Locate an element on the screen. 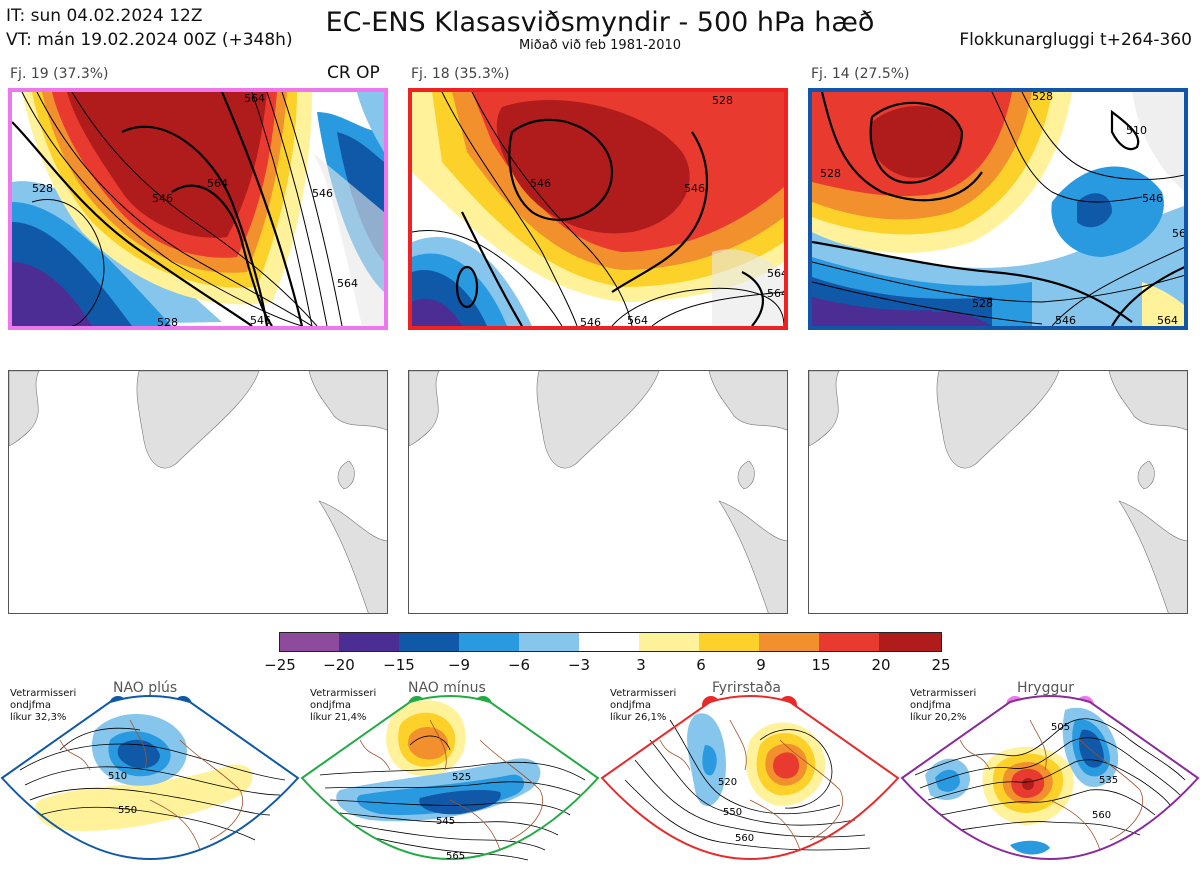 Image resolution: width=1200 pixels, height=871 pixels. colorbar-tick: −9 is located at coordinates (459, 665).